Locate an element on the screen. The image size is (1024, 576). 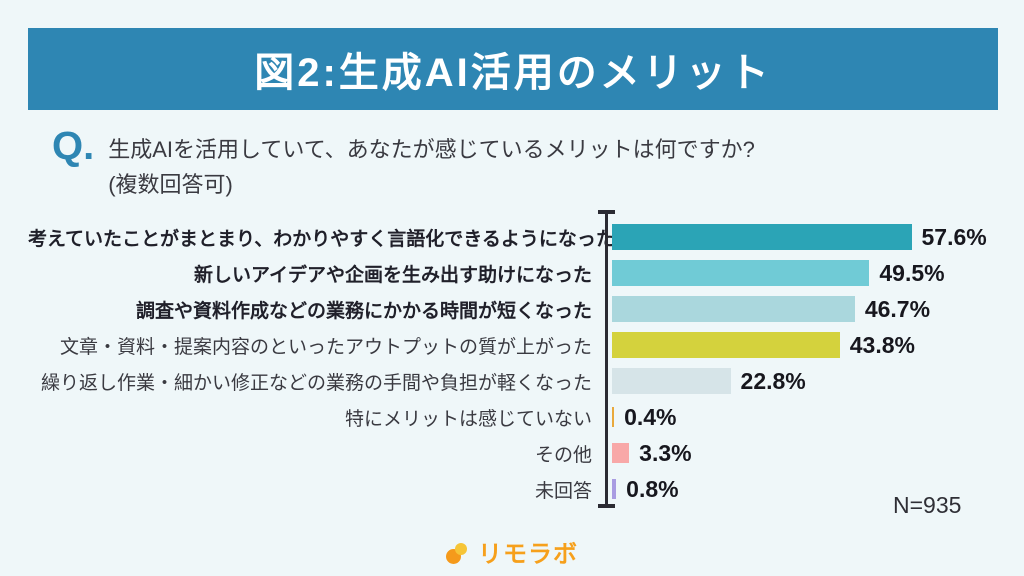
bar-row: 考えていたことがまとまり、わかりやすく言語化できるようになった 57.6% is located at coordinates (518, 237).